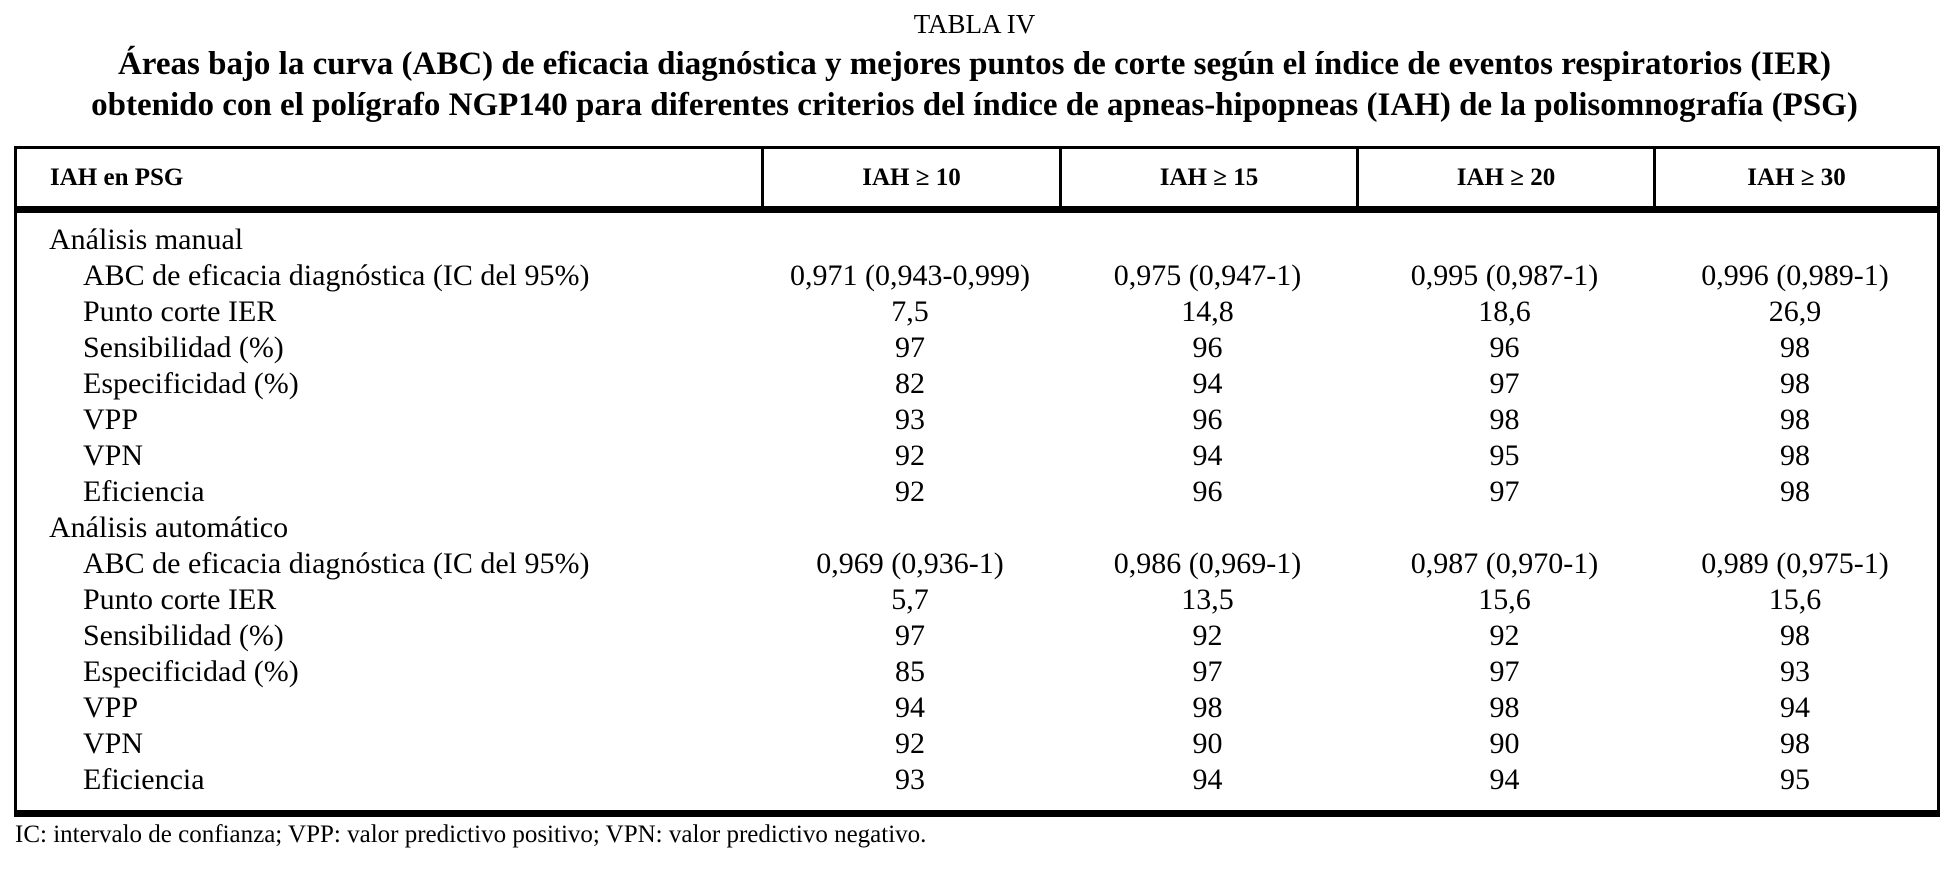 The width and height of the screenshot is (1949, 869). Describe the element at coordinates (974, 24) in the screenshot. I see `table-number: TABLA IV` at that location.